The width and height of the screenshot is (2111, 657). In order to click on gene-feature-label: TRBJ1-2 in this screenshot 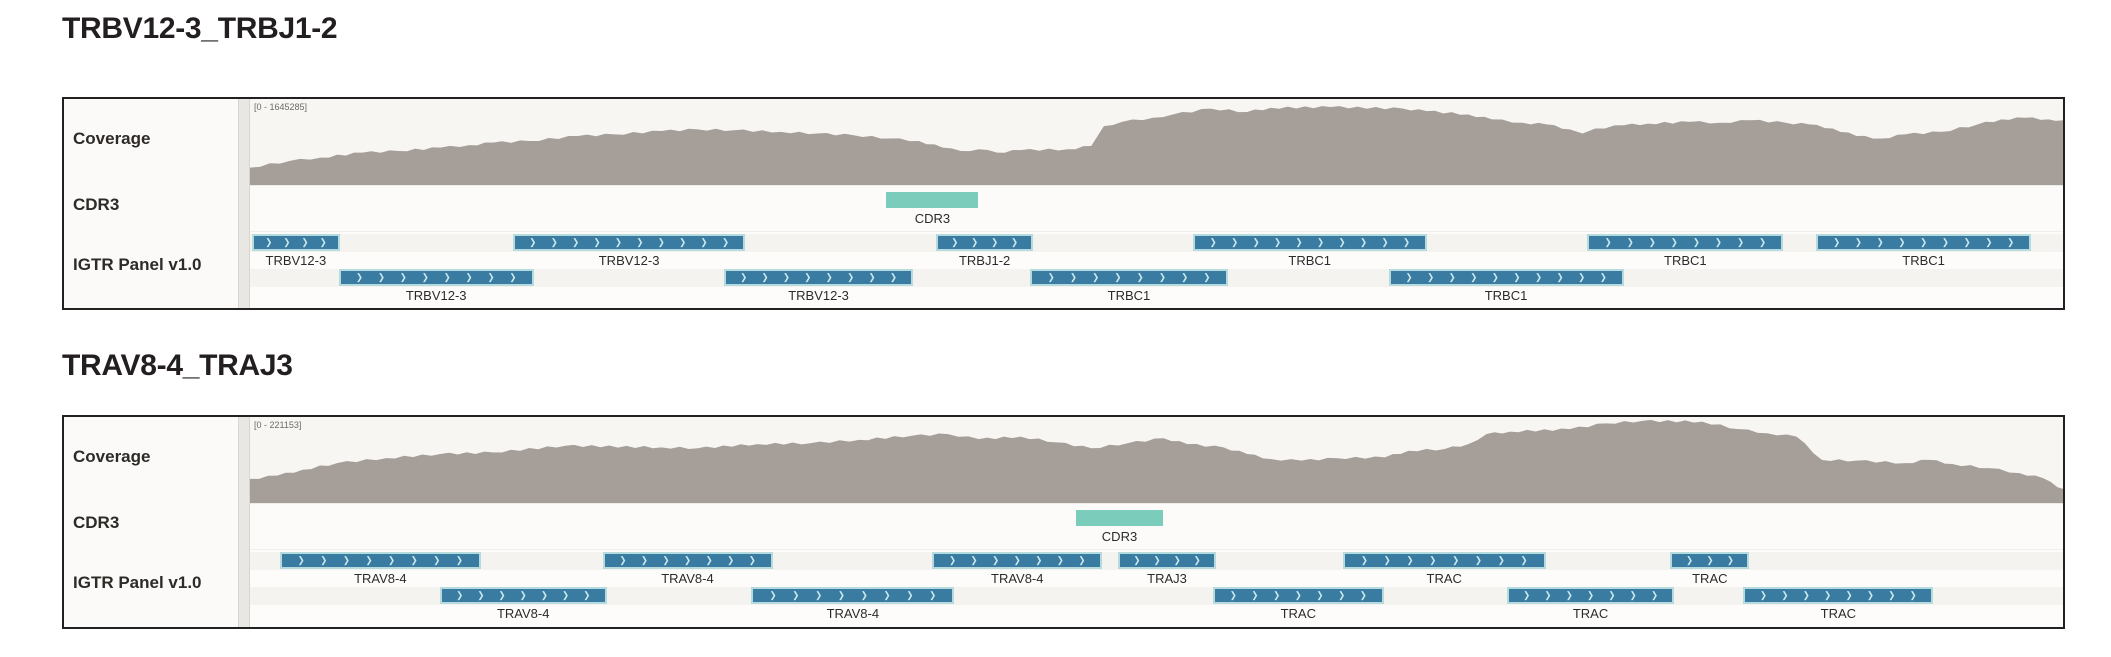, I will do `click(984, 260)`.